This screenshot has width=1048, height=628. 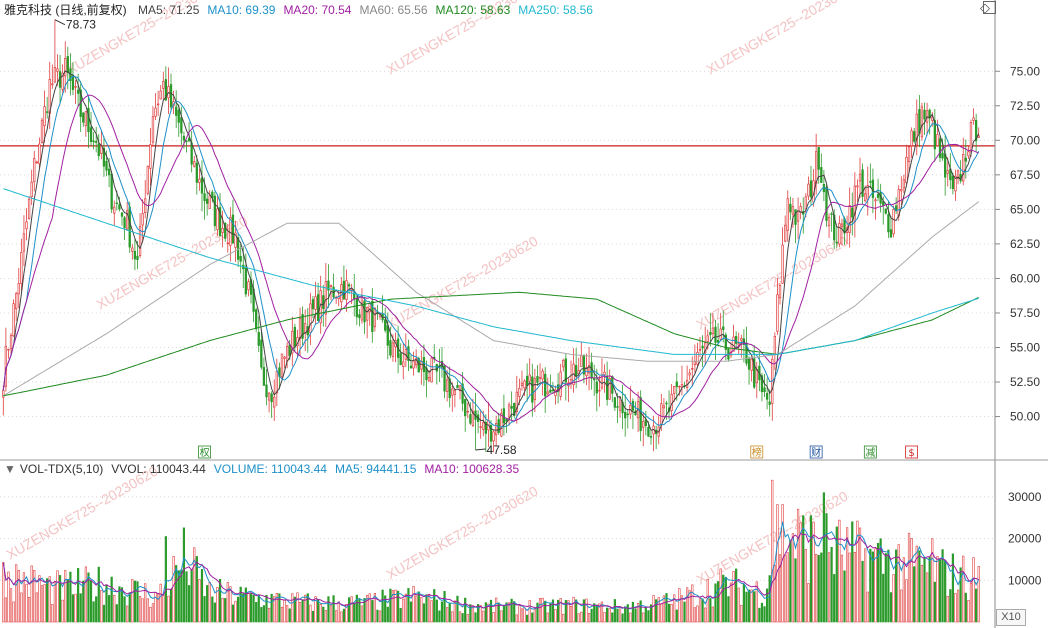 I want to click on diamond-icon: ◇, so click(x=985, y=7).